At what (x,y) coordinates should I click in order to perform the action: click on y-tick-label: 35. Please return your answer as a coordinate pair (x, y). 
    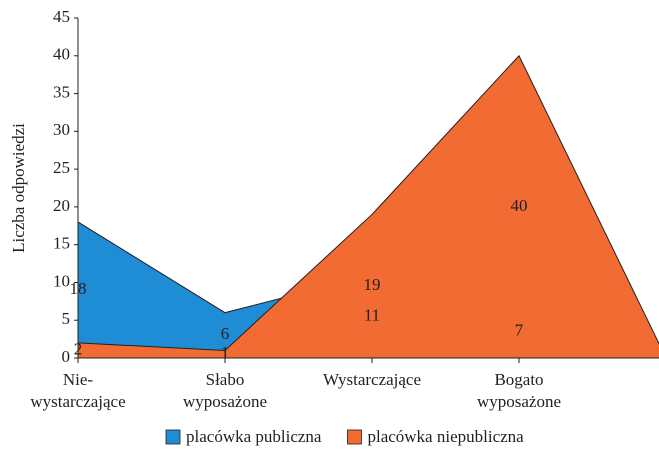
    Looking at the image, I should click on (61, 91).